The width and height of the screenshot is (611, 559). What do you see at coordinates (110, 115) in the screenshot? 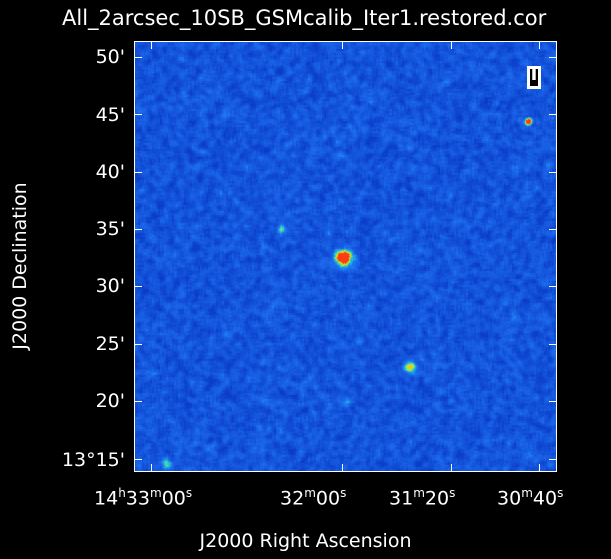
I see `y-tick-label: 45'` at bounding box center [110, 115].